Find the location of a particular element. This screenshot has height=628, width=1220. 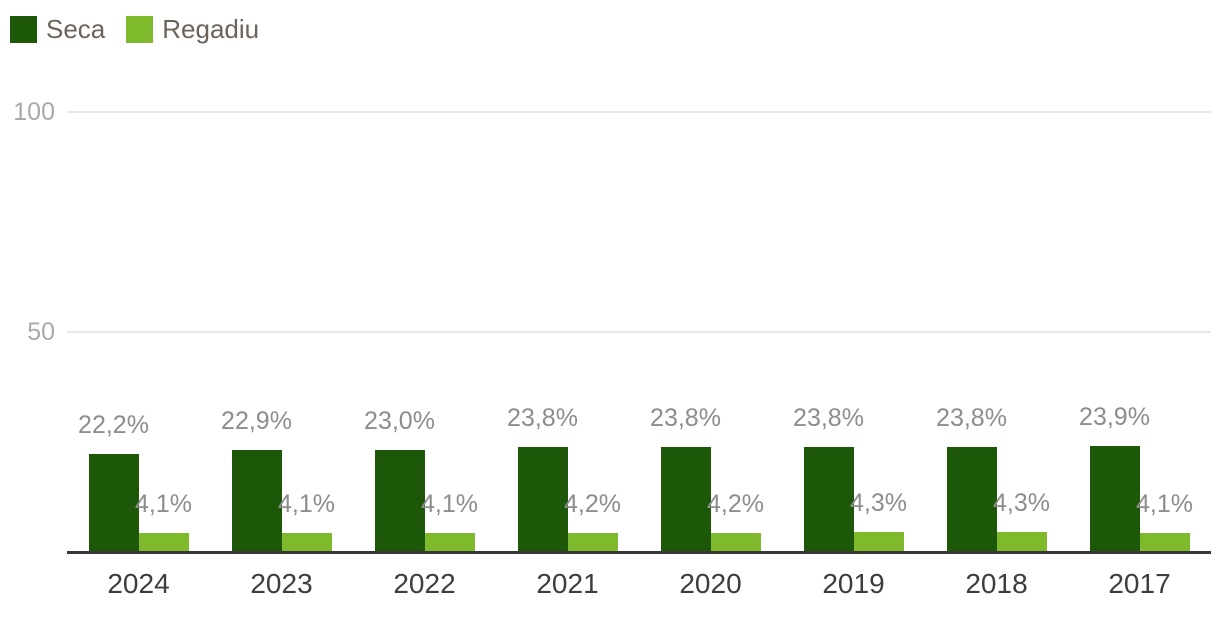

data-label-seca-2019: 23,8% is located at coordinates (828, 417).